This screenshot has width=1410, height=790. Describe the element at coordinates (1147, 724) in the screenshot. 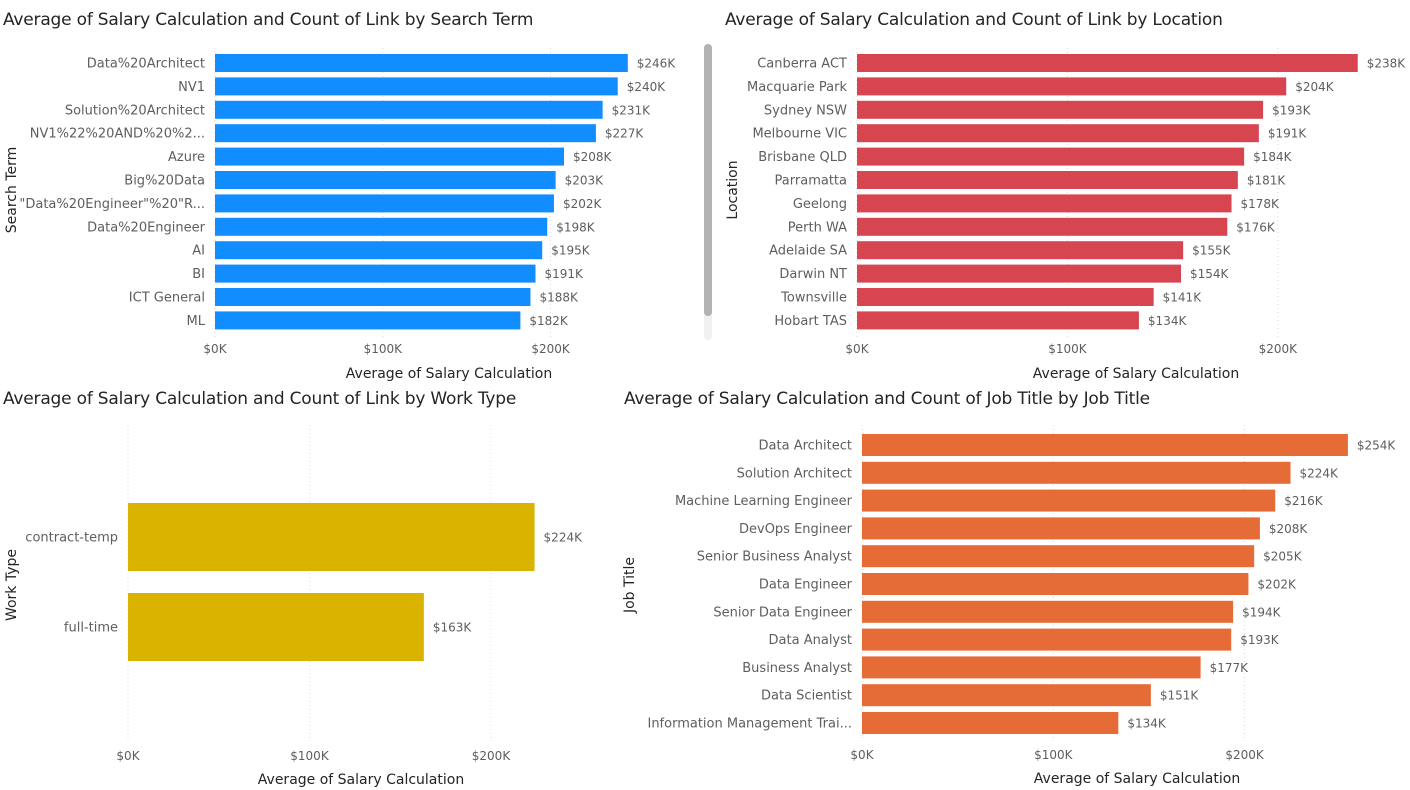

I see `value-label: $134K` at that location.